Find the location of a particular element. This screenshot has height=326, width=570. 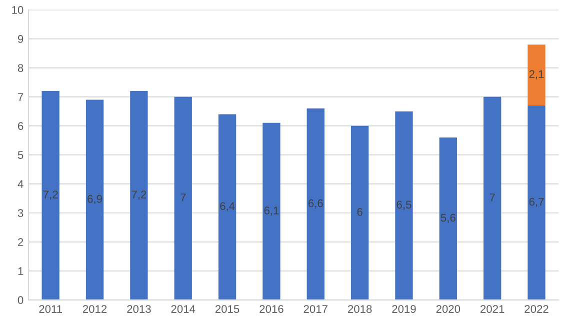

data-label: 2,1 is located at coordinates (536, 75).